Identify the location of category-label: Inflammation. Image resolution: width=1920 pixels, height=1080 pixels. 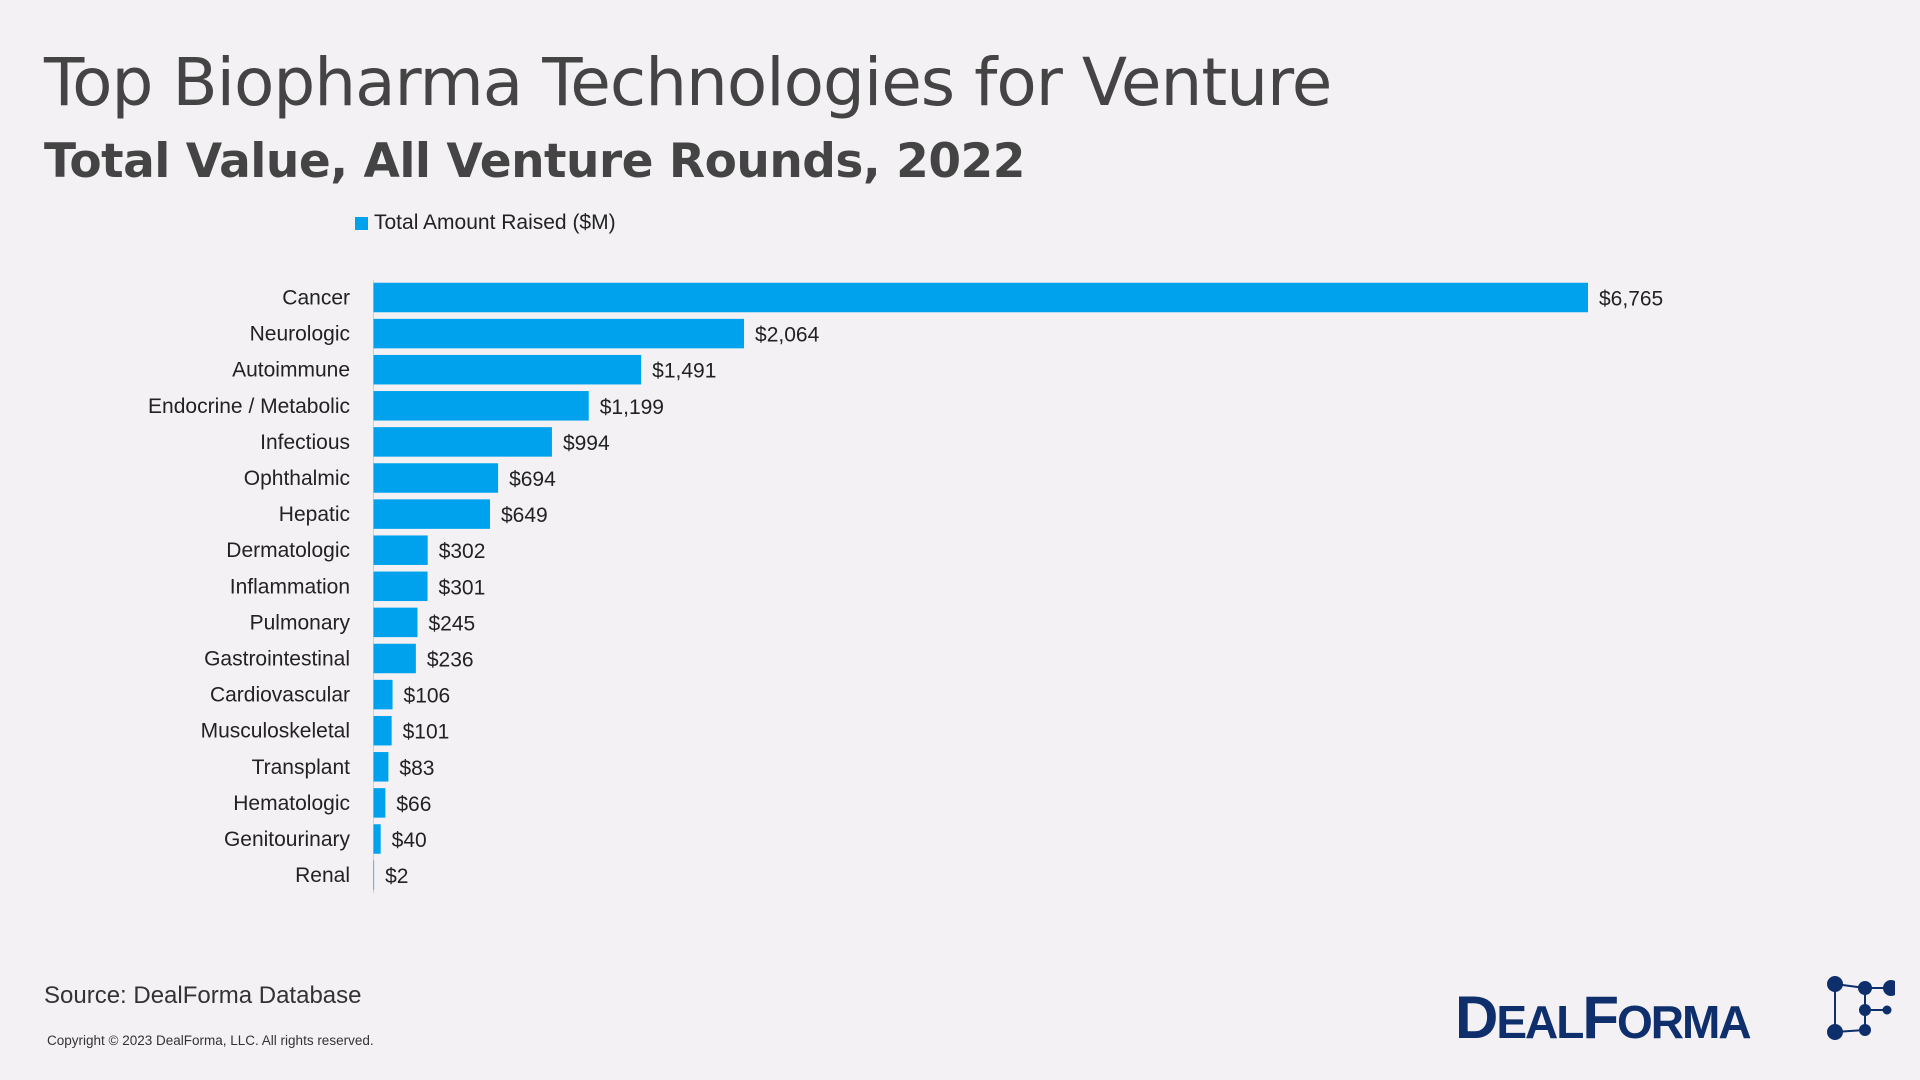
(290, 586).